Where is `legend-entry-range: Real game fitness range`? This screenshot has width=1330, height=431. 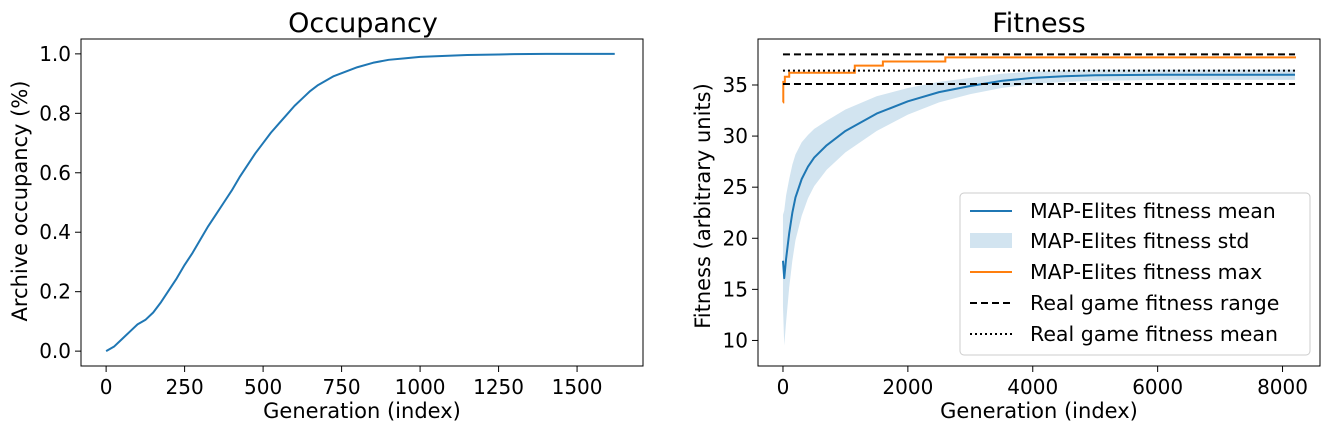 legend-entry-range: Real game fitness range is located at coordinates (1124, 303).